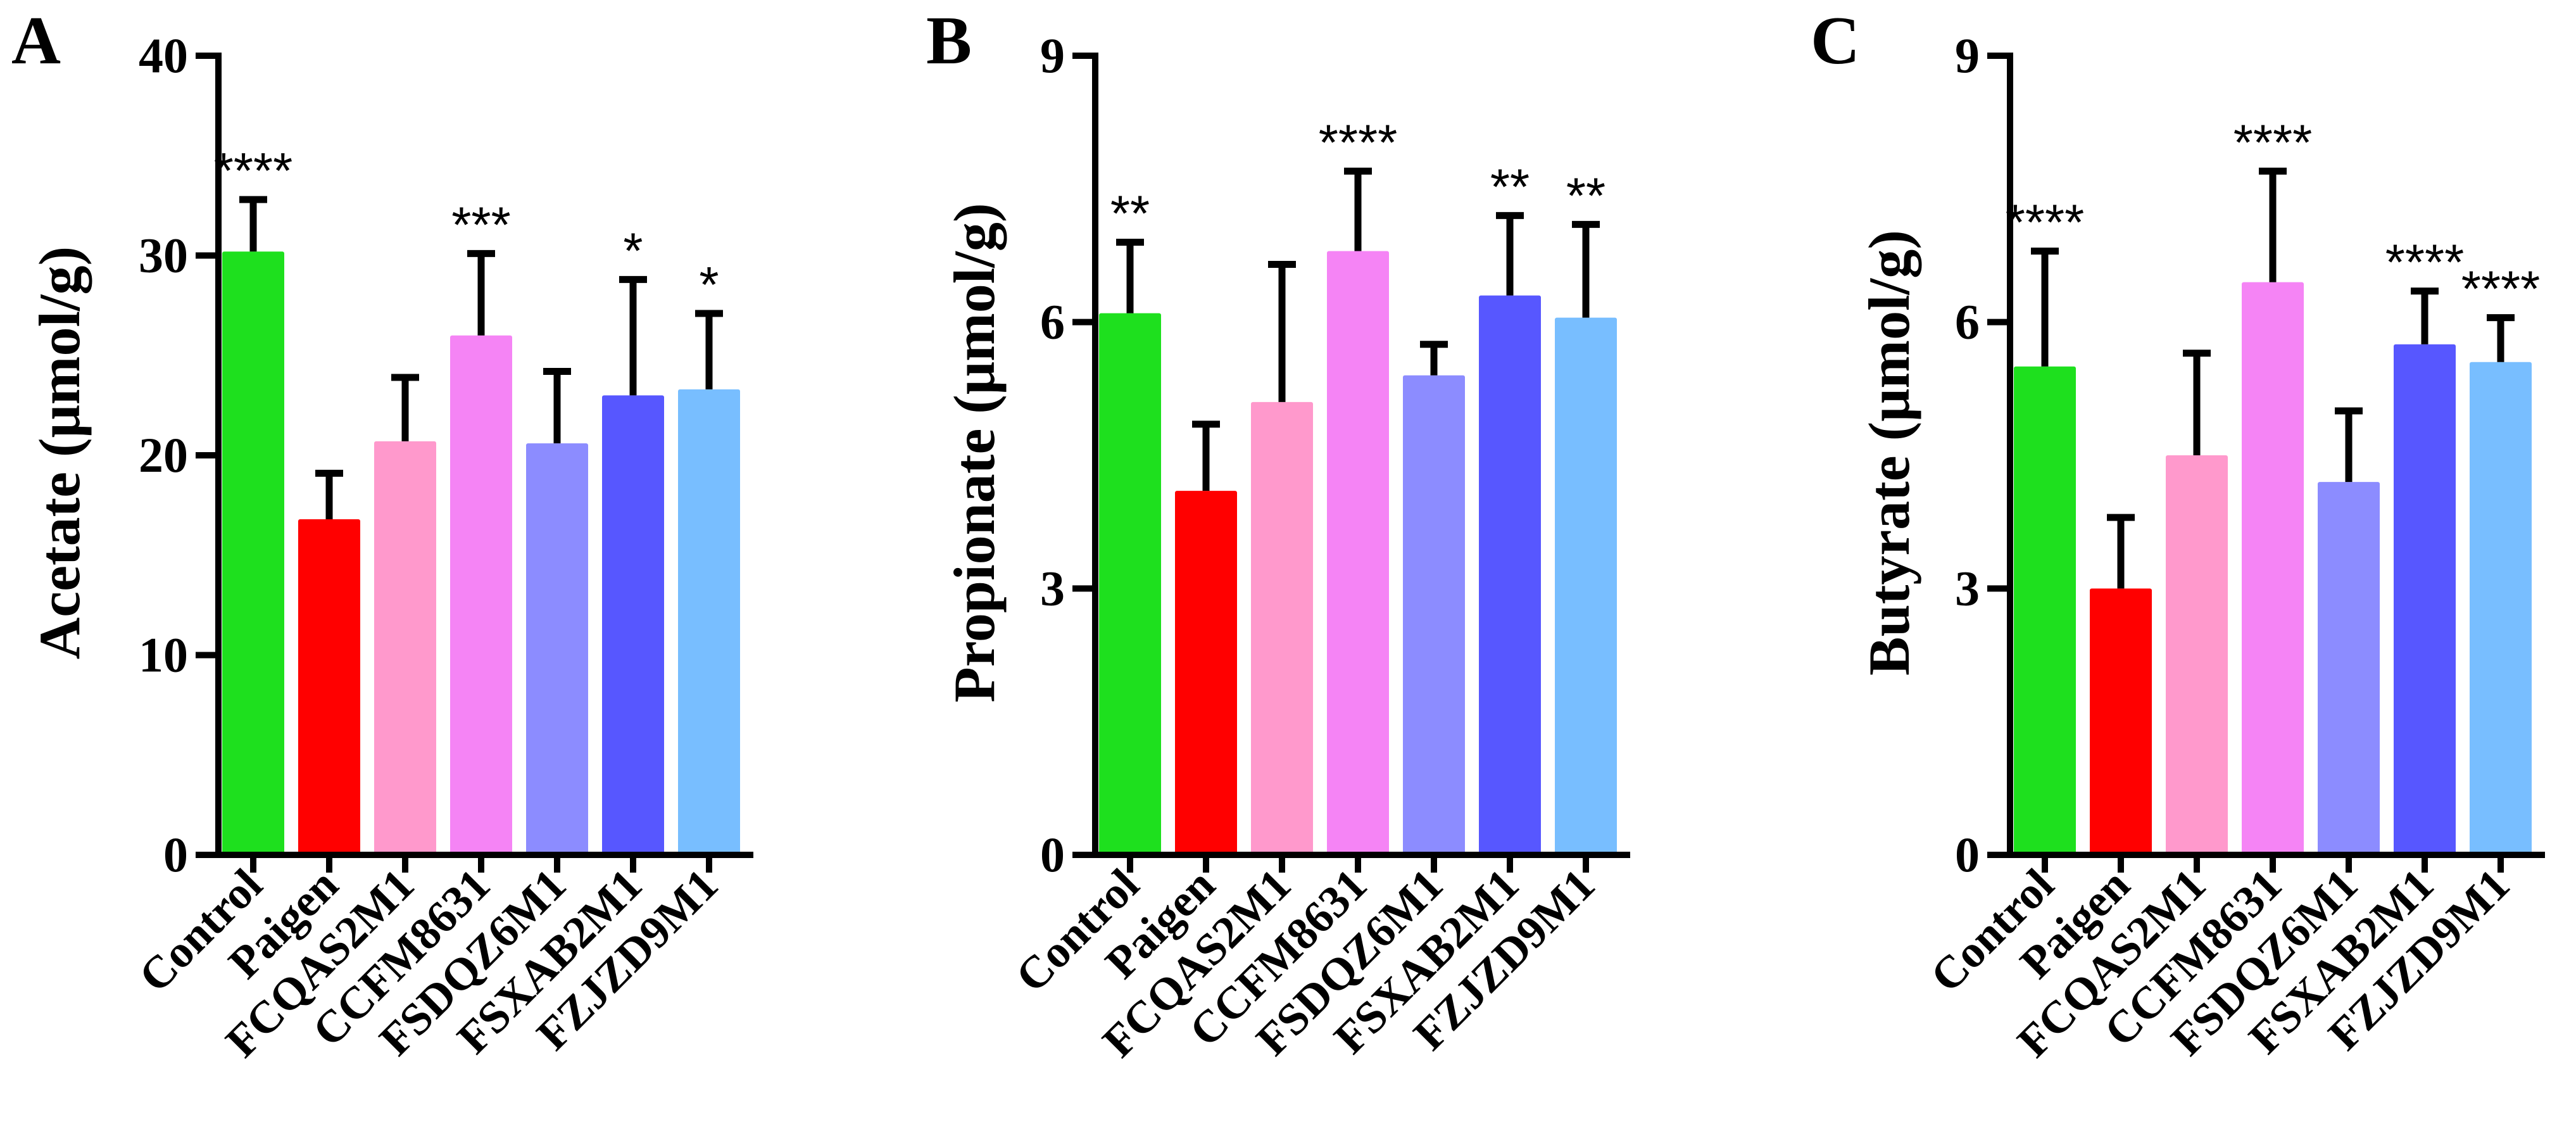  What do you see at coordinates (974, 453) in the screenshot?
I see `y-axis-label: Propionate (μmol/g)` at bounding box center [974, 453].